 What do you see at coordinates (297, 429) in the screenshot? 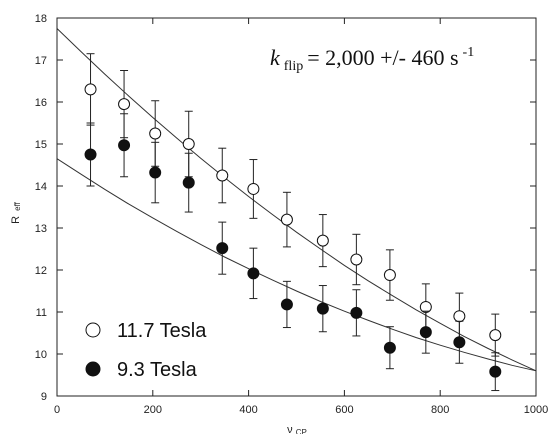
I see `x-axis-title: ν CP` at bounding box center [297, 429].